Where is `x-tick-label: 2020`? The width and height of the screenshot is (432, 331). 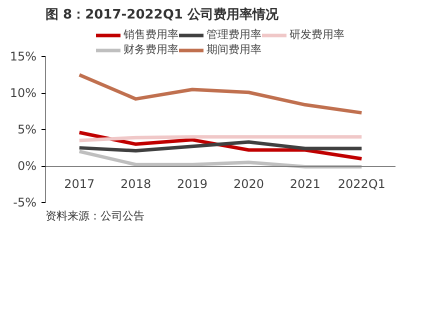 x-tick-label: 2020 is located at coordinates (248, 184).